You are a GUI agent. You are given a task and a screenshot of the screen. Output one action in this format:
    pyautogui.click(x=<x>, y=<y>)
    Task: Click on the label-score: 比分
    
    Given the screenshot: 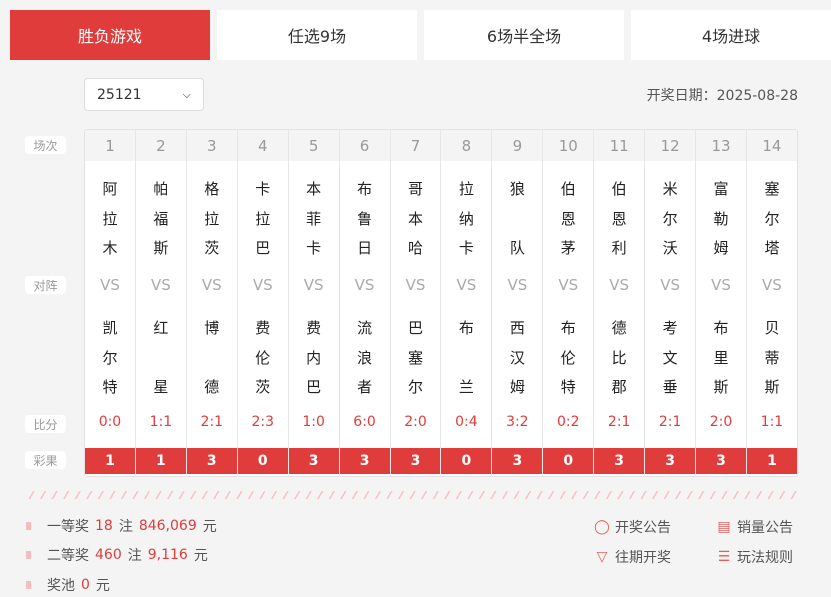 What is the action you would take?
    pyautogui.click(x=45, y=424)
    